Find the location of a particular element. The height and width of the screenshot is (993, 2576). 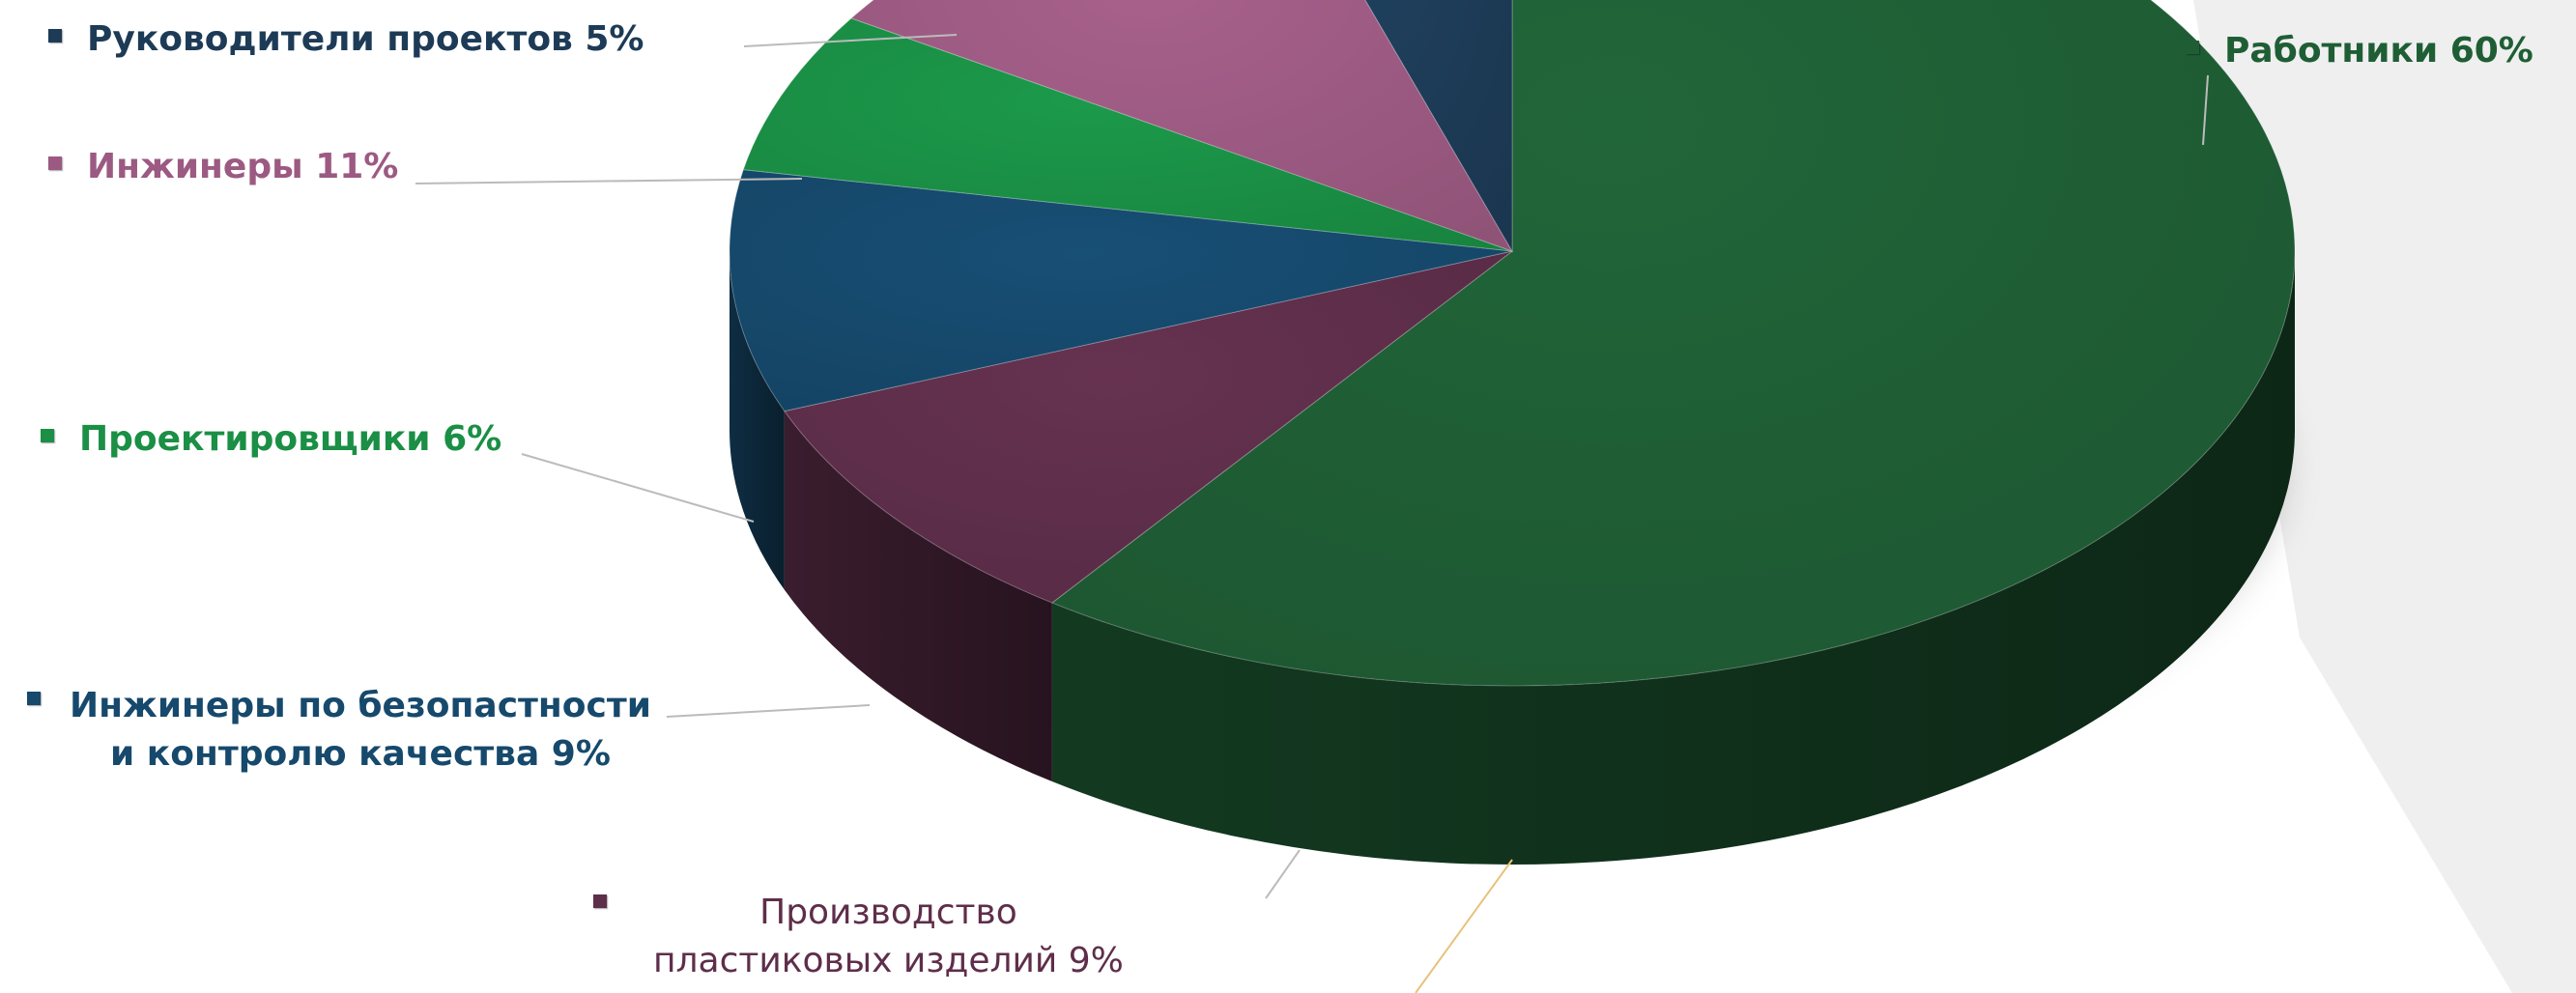

label-managers: Руководители проектов 5% is located at coordinates (346, 39).